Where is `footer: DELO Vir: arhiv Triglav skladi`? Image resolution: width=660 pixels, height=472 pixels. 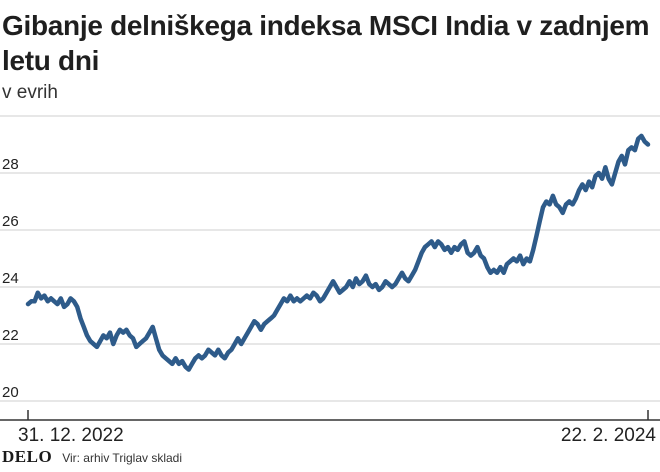
footer: DELO Vir: arhiv Triglav skladi is located at coordinates (92, 457).